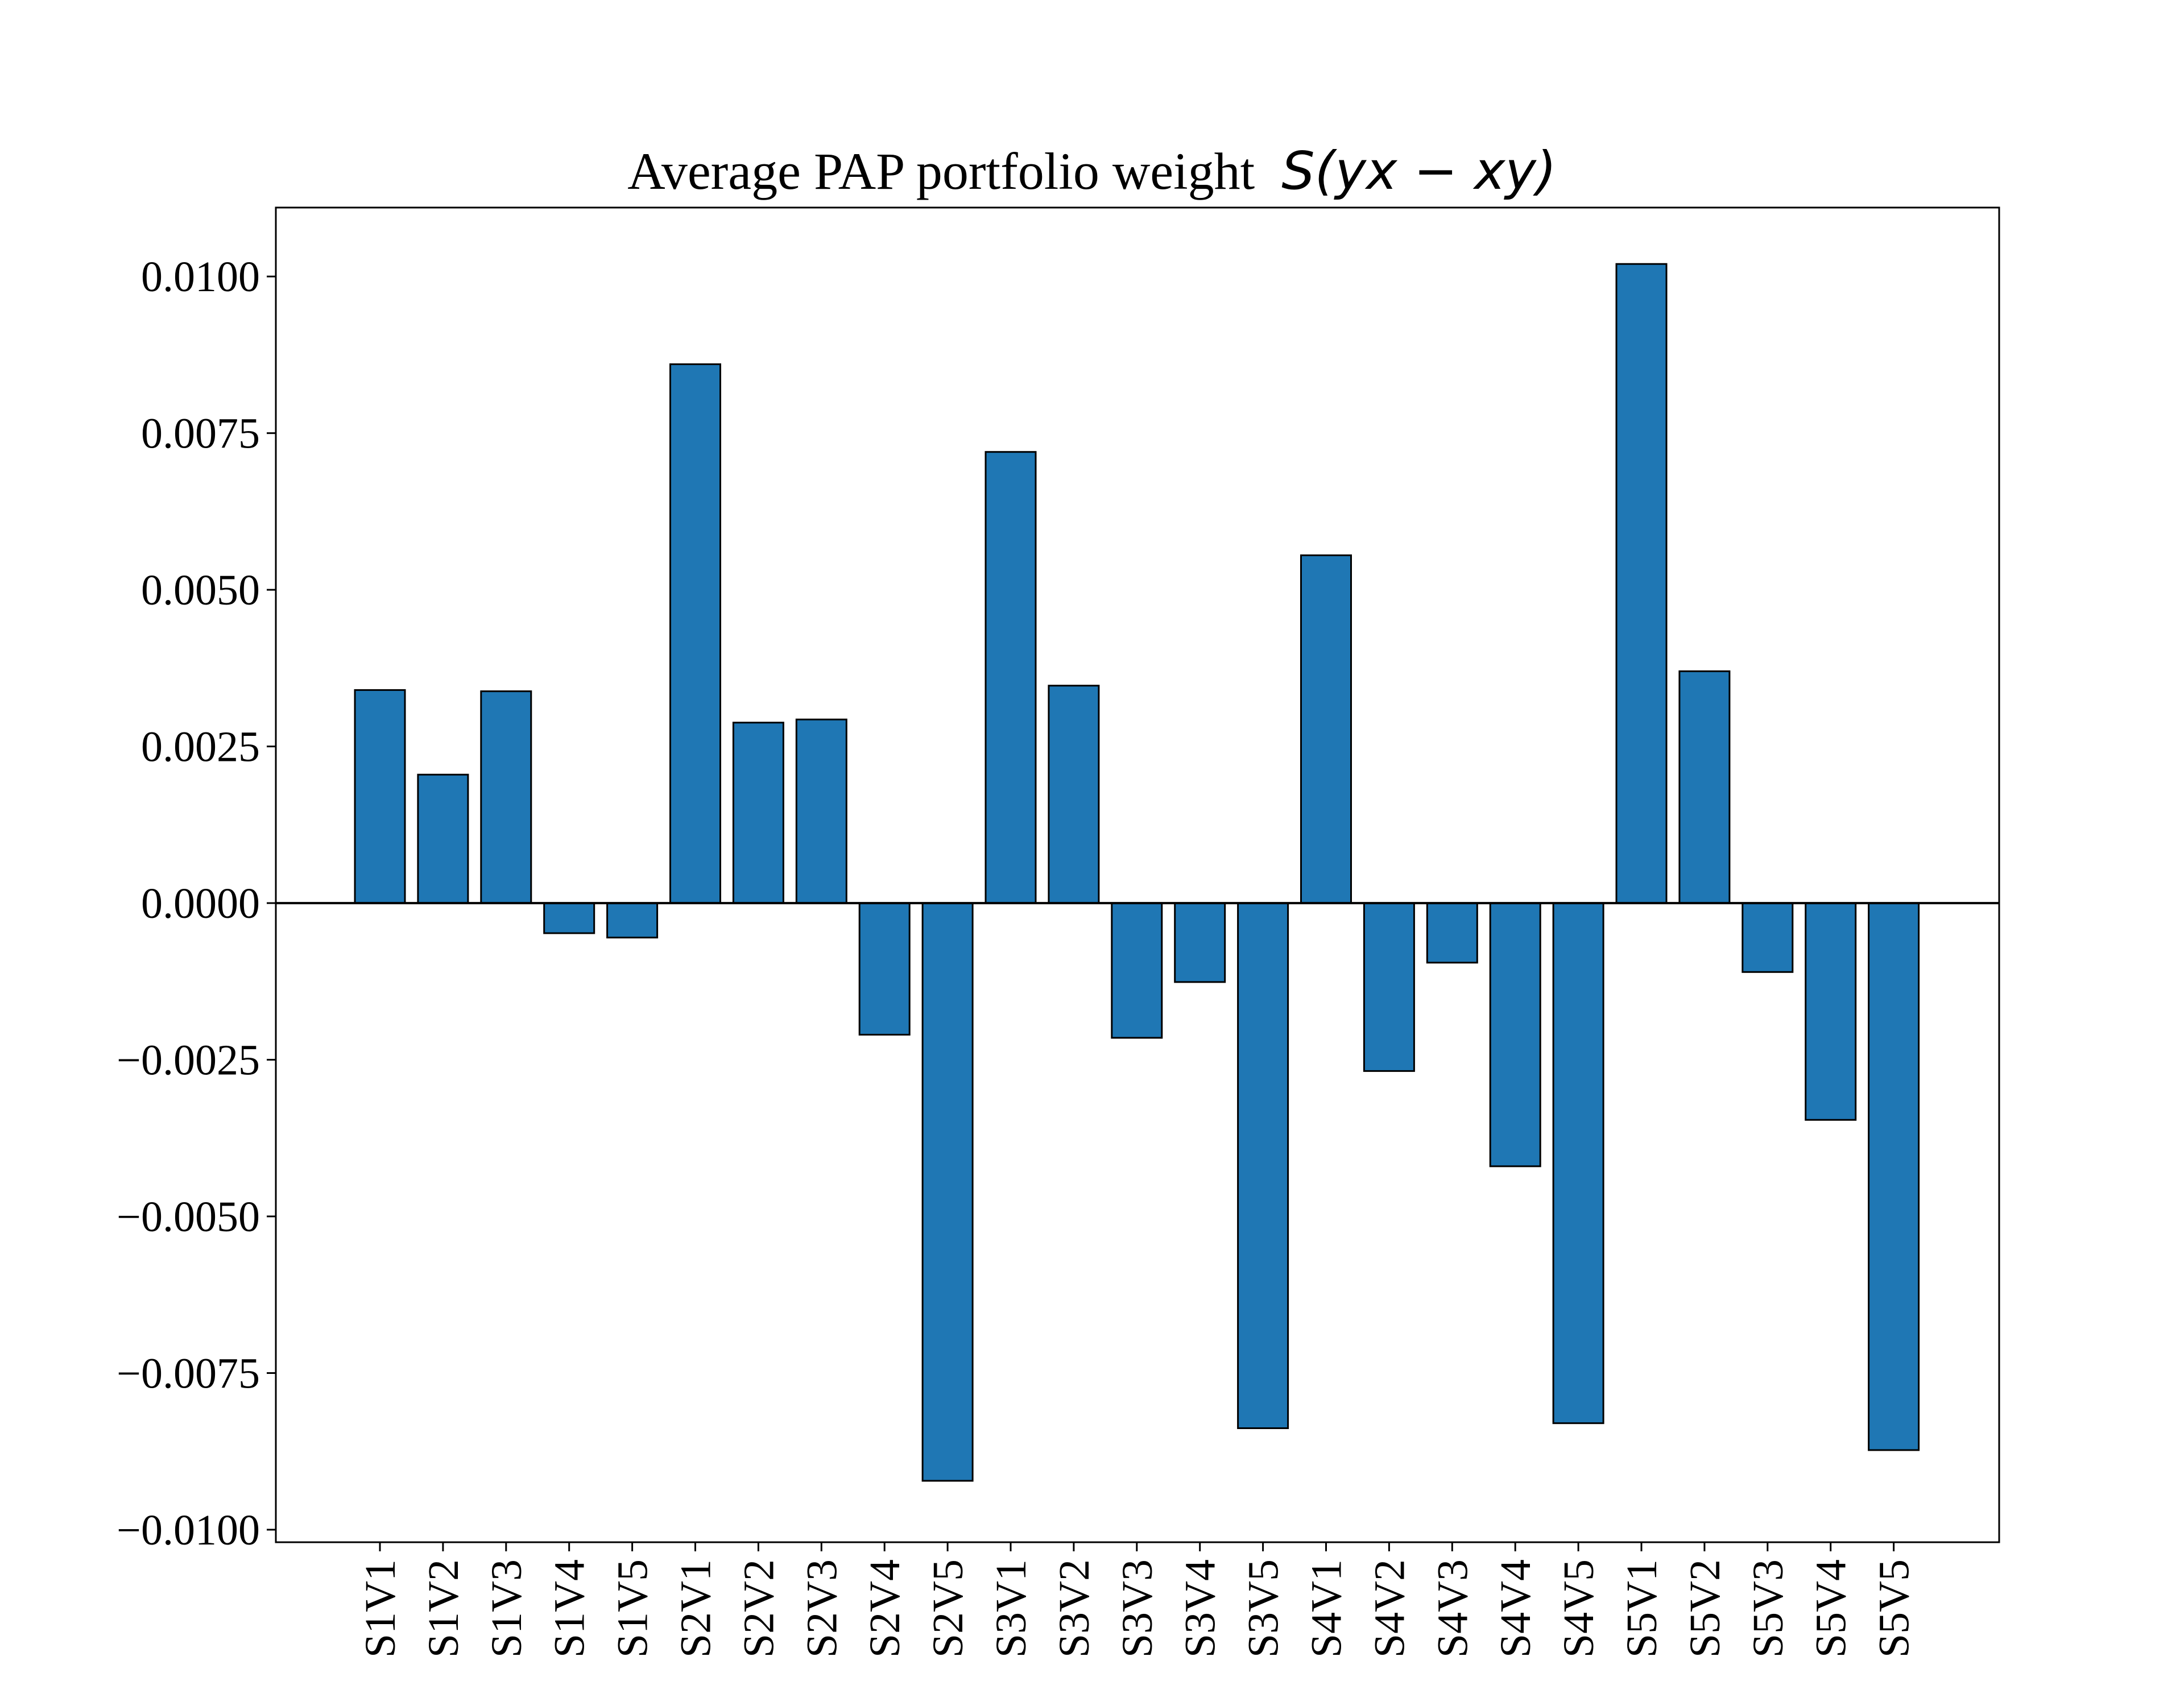  Describe the element at coordinates (188, 1060) in the screenshot. I see `y-tick-label: −0.0025` at that location.